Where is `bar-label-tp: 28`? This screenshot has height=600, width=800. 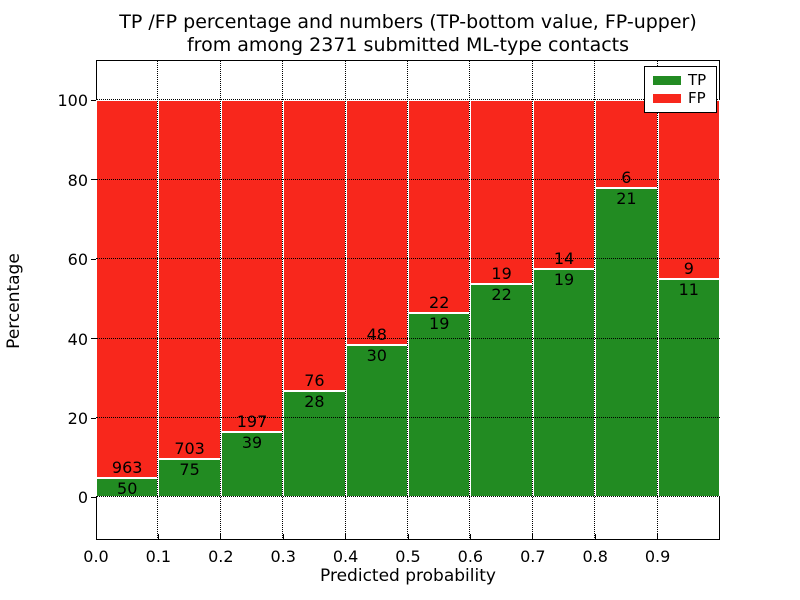 bar-label-tp: 28 is located at coordinates (314, 401).